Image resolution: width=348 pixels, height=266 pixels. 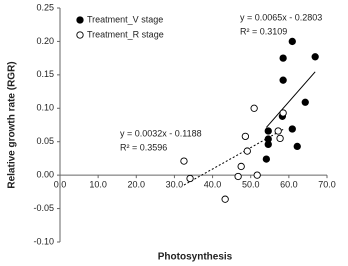 I want to click on y-tick-label: 0.15, so click(x=45, y=74).